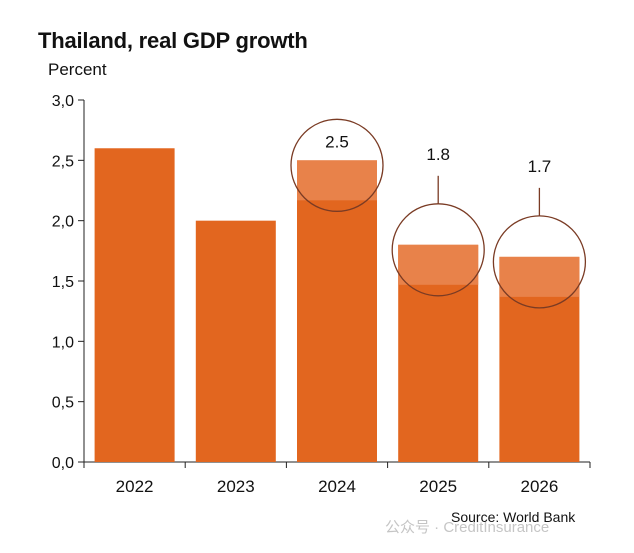 The width and height of the screenshot is (634, 553). I want to click on watermark: 公众号 · CreditInsurance, so click(467, 527).